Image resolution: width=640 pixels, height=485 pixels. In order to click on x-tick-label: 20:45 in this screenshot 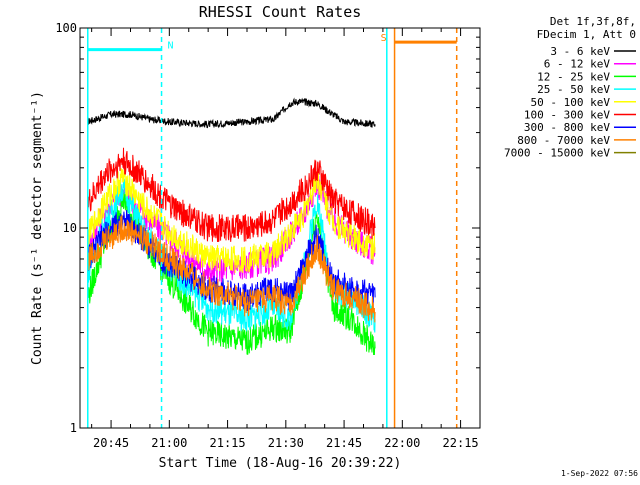, I will do `click(111, 443)`.